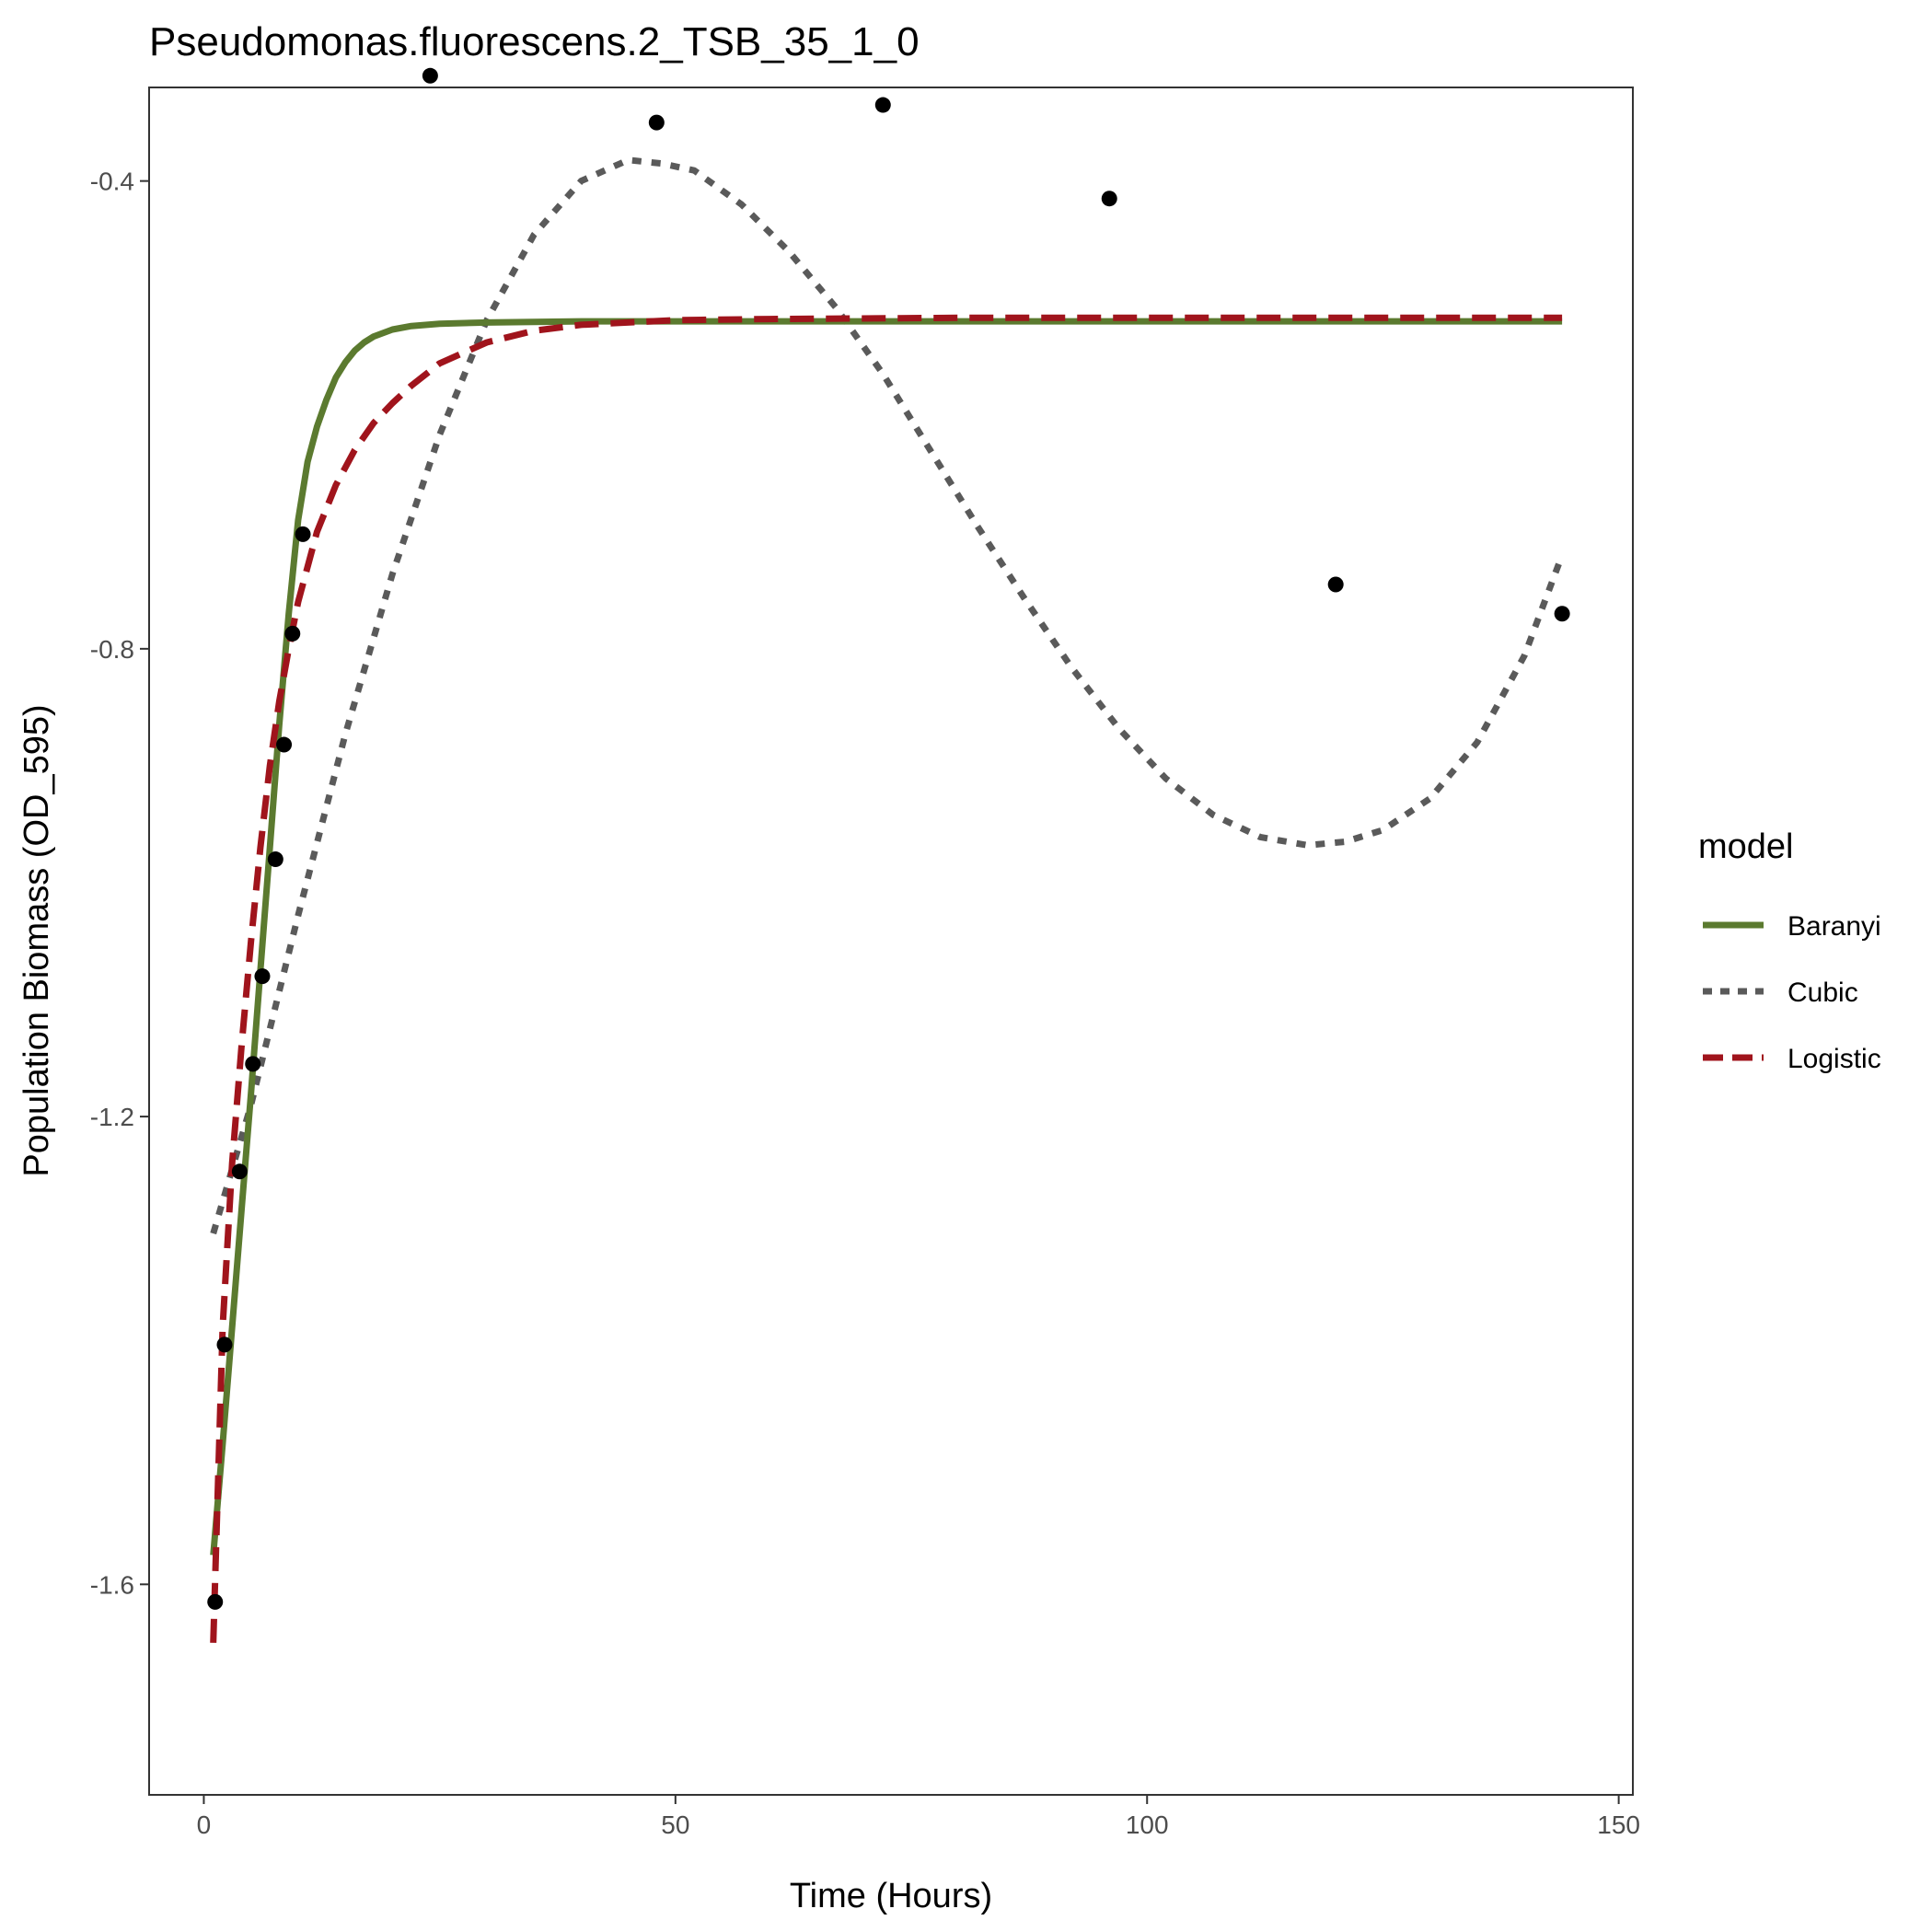 This screenshot has width=1932, height=1932. Describe the element at coordinates (1834, 1059) in the screenshot. I see `legend-label-logistic: Logistic` at that location.